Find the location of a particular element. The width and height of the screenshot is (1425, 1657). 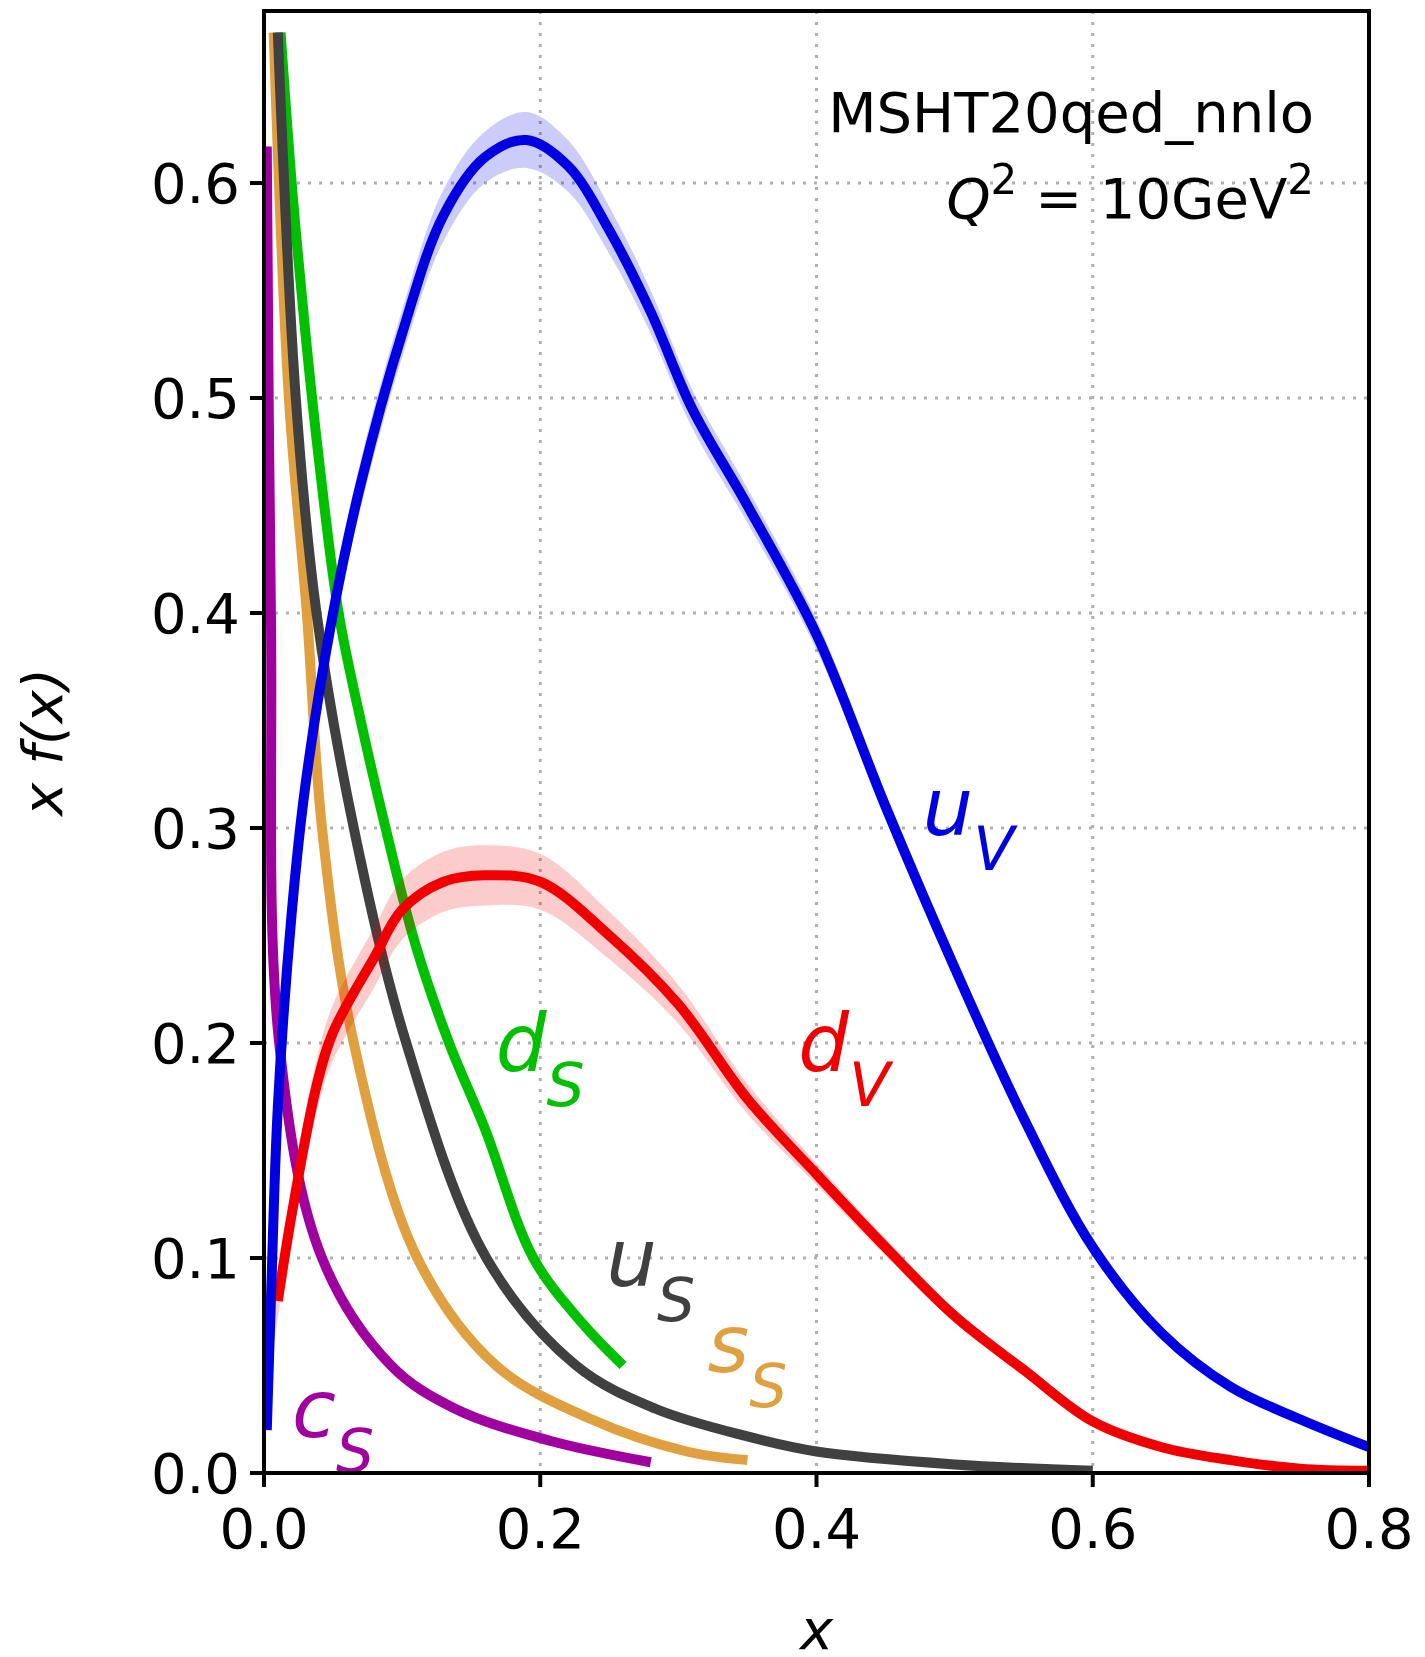

y-axis-title: x f(x) is located at coordinates (42, 743).